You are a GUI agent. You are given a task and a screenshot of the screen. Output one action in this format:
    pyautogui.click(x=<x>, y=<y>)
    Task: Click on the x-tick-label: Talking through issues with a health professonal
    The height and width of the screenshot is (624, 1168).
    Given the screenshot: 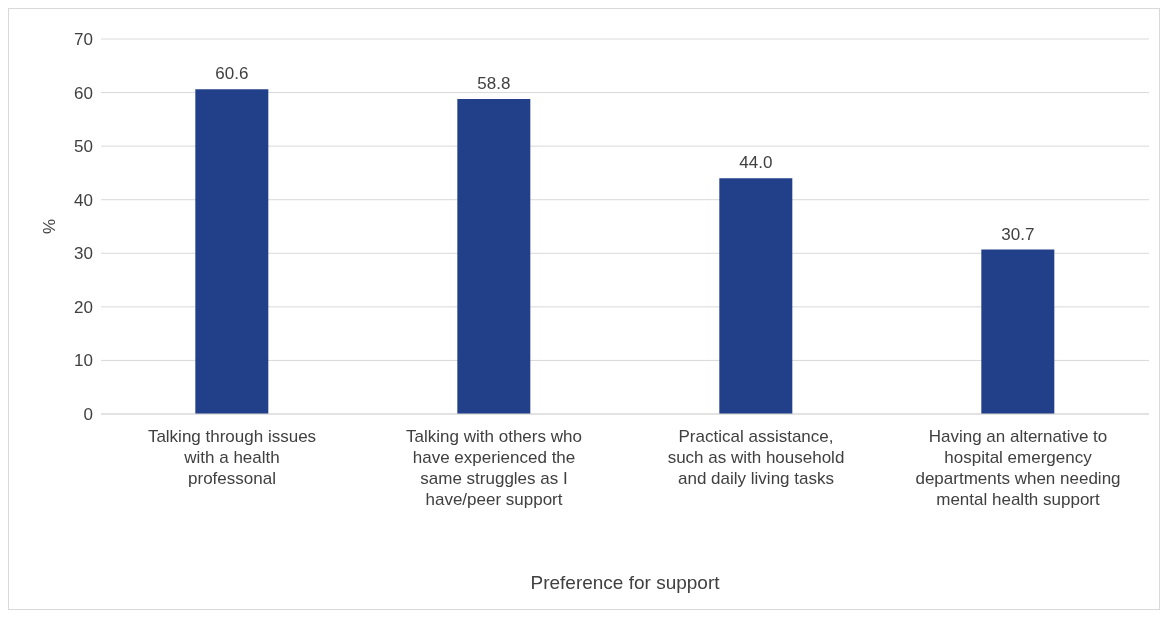 What is the action you would take?
    pyautogui.click(x=232, y=457)
    